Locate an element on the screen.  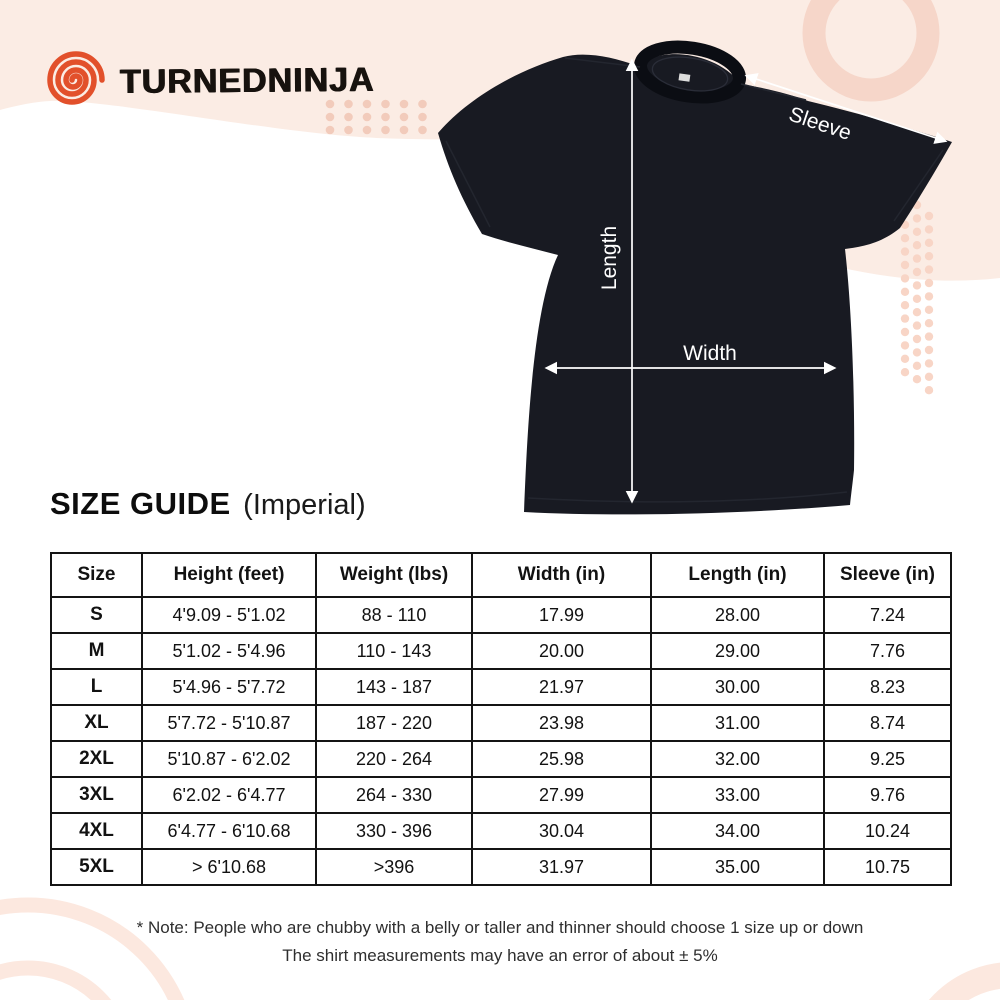
cell-sleeve: 8.23 is located at coordinates (887, 687).